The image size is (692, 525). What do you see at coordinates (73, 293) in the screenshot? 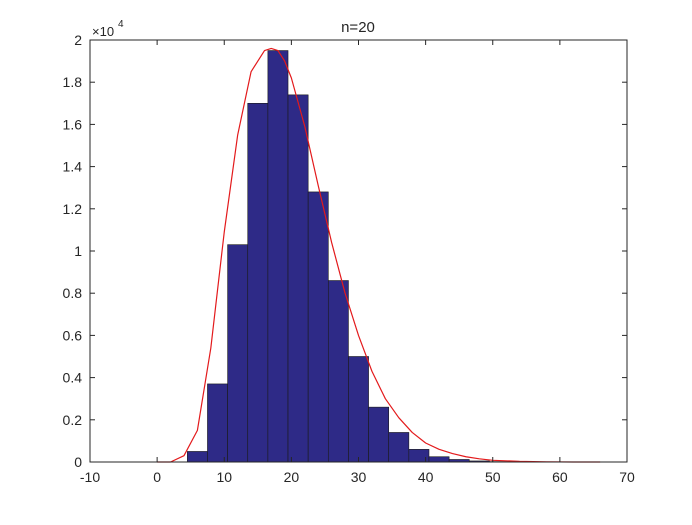
I see `y-tick-label: 0.8` at bounding box center [73, 293].